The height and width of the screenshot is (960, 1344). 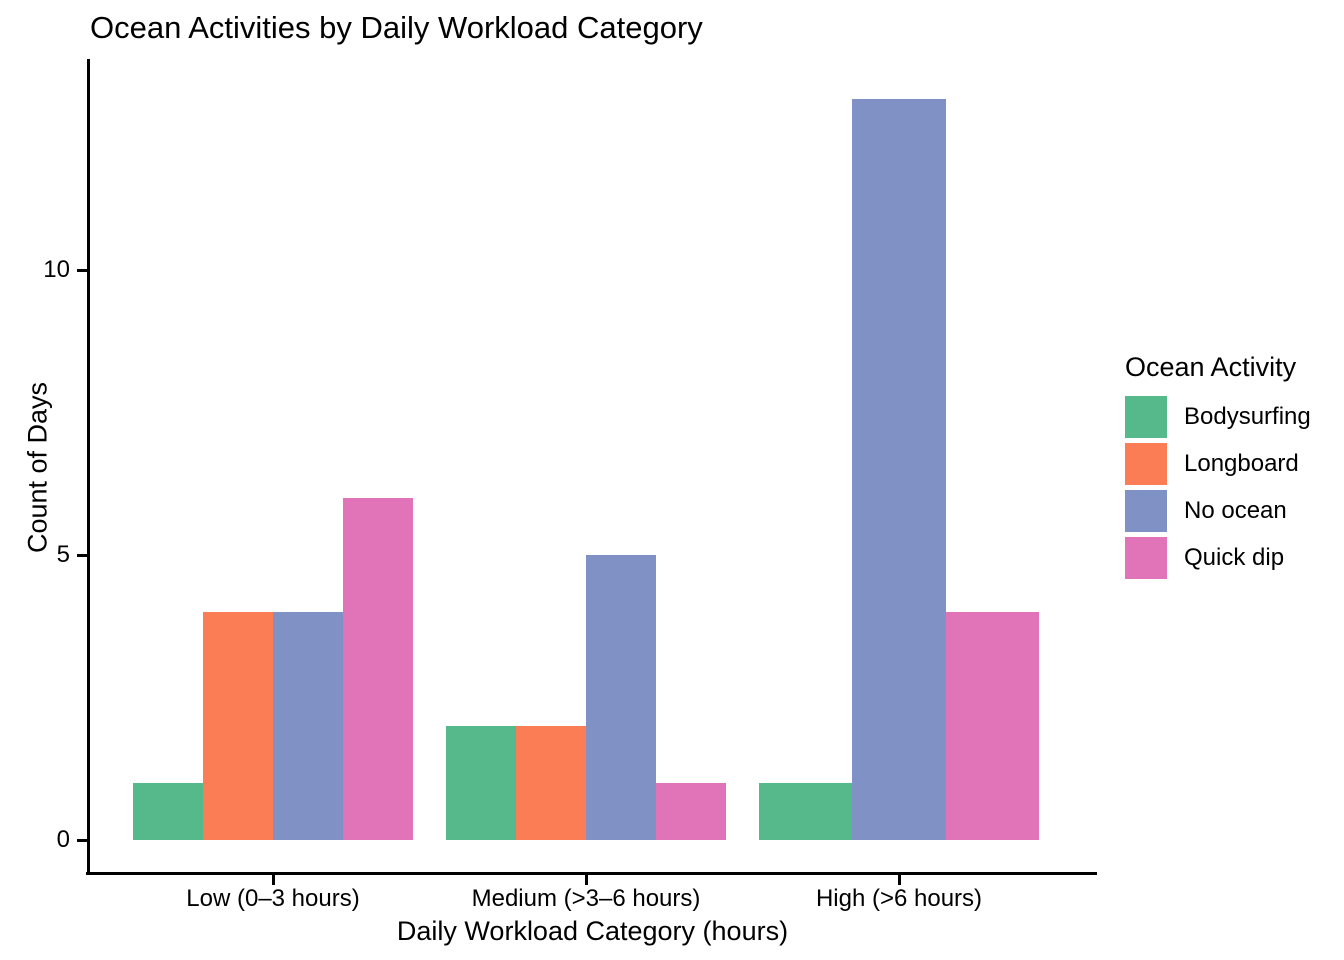 What do you see at coordinates (592, 931) in the screenshot?
I see `x-axis-title: Daily Workload Category (hours)` at bounding box center [592, 931].